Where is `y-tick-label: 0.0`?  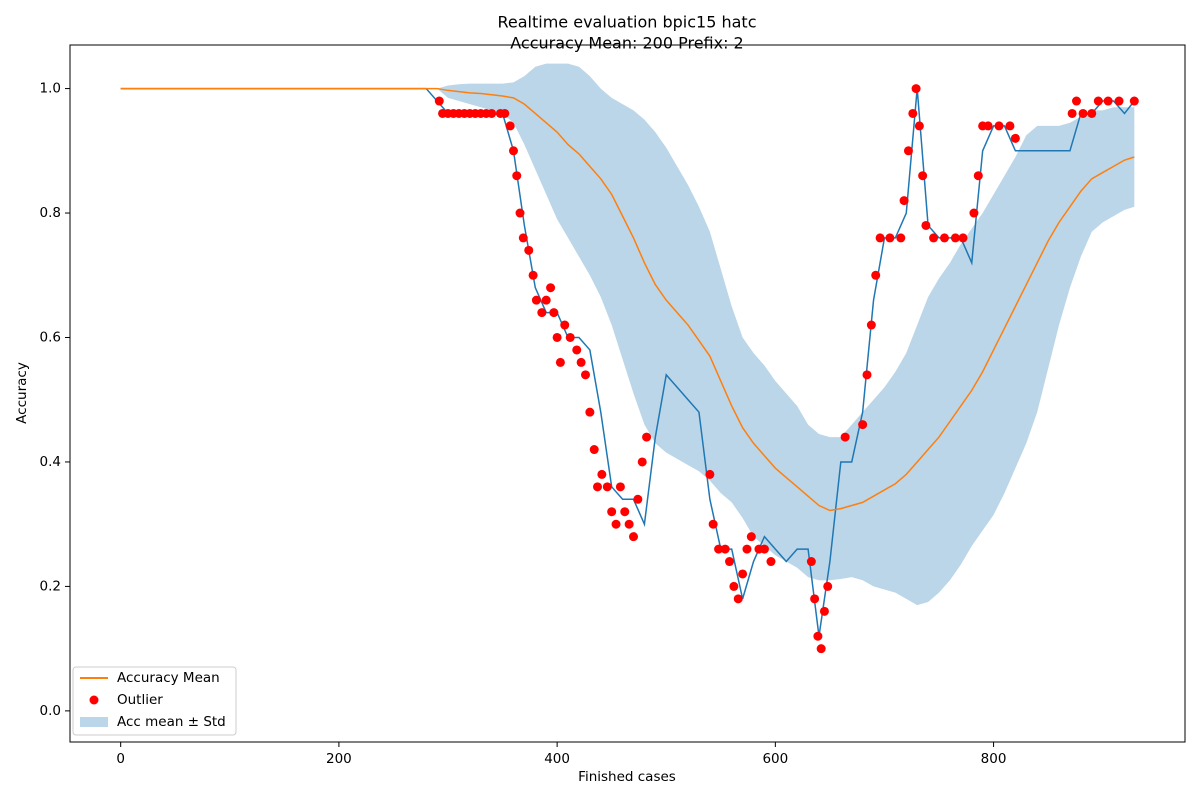
y-tick-label: 0.0 is located at coordinates (50, 711).